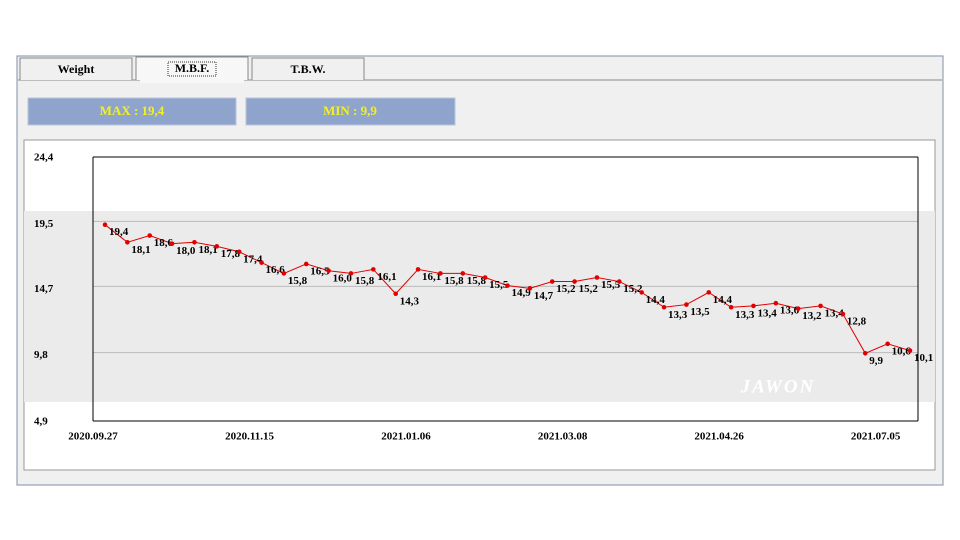  I want to click on watermark: JAWON, so click(778, 386).